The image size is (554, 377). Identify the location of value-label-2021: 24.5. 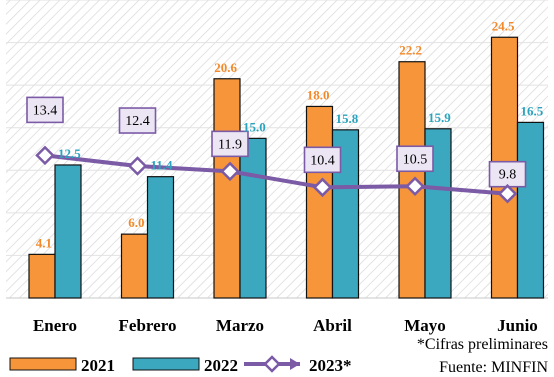
(503, 25).